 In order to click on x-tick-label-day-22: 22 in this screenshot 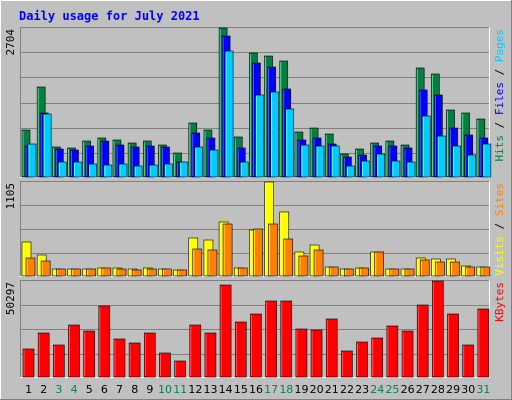, I will do `click(347, 389)`.